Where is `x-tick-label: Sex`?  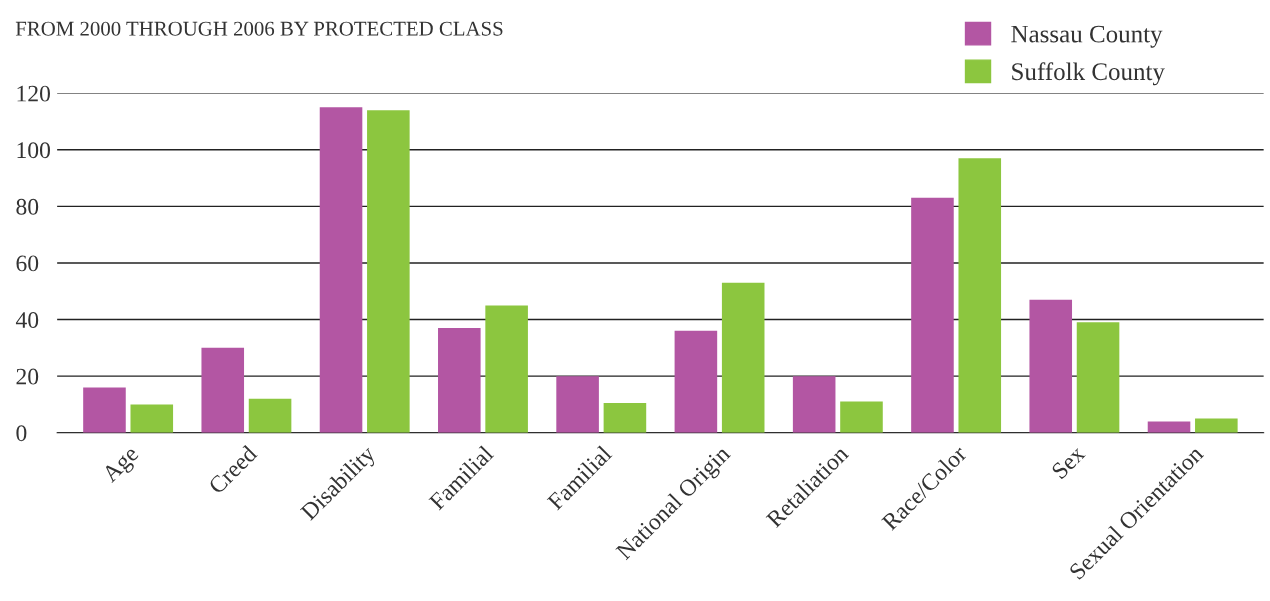
x-tick-label: Sex is located at coordinates (1068, 462).